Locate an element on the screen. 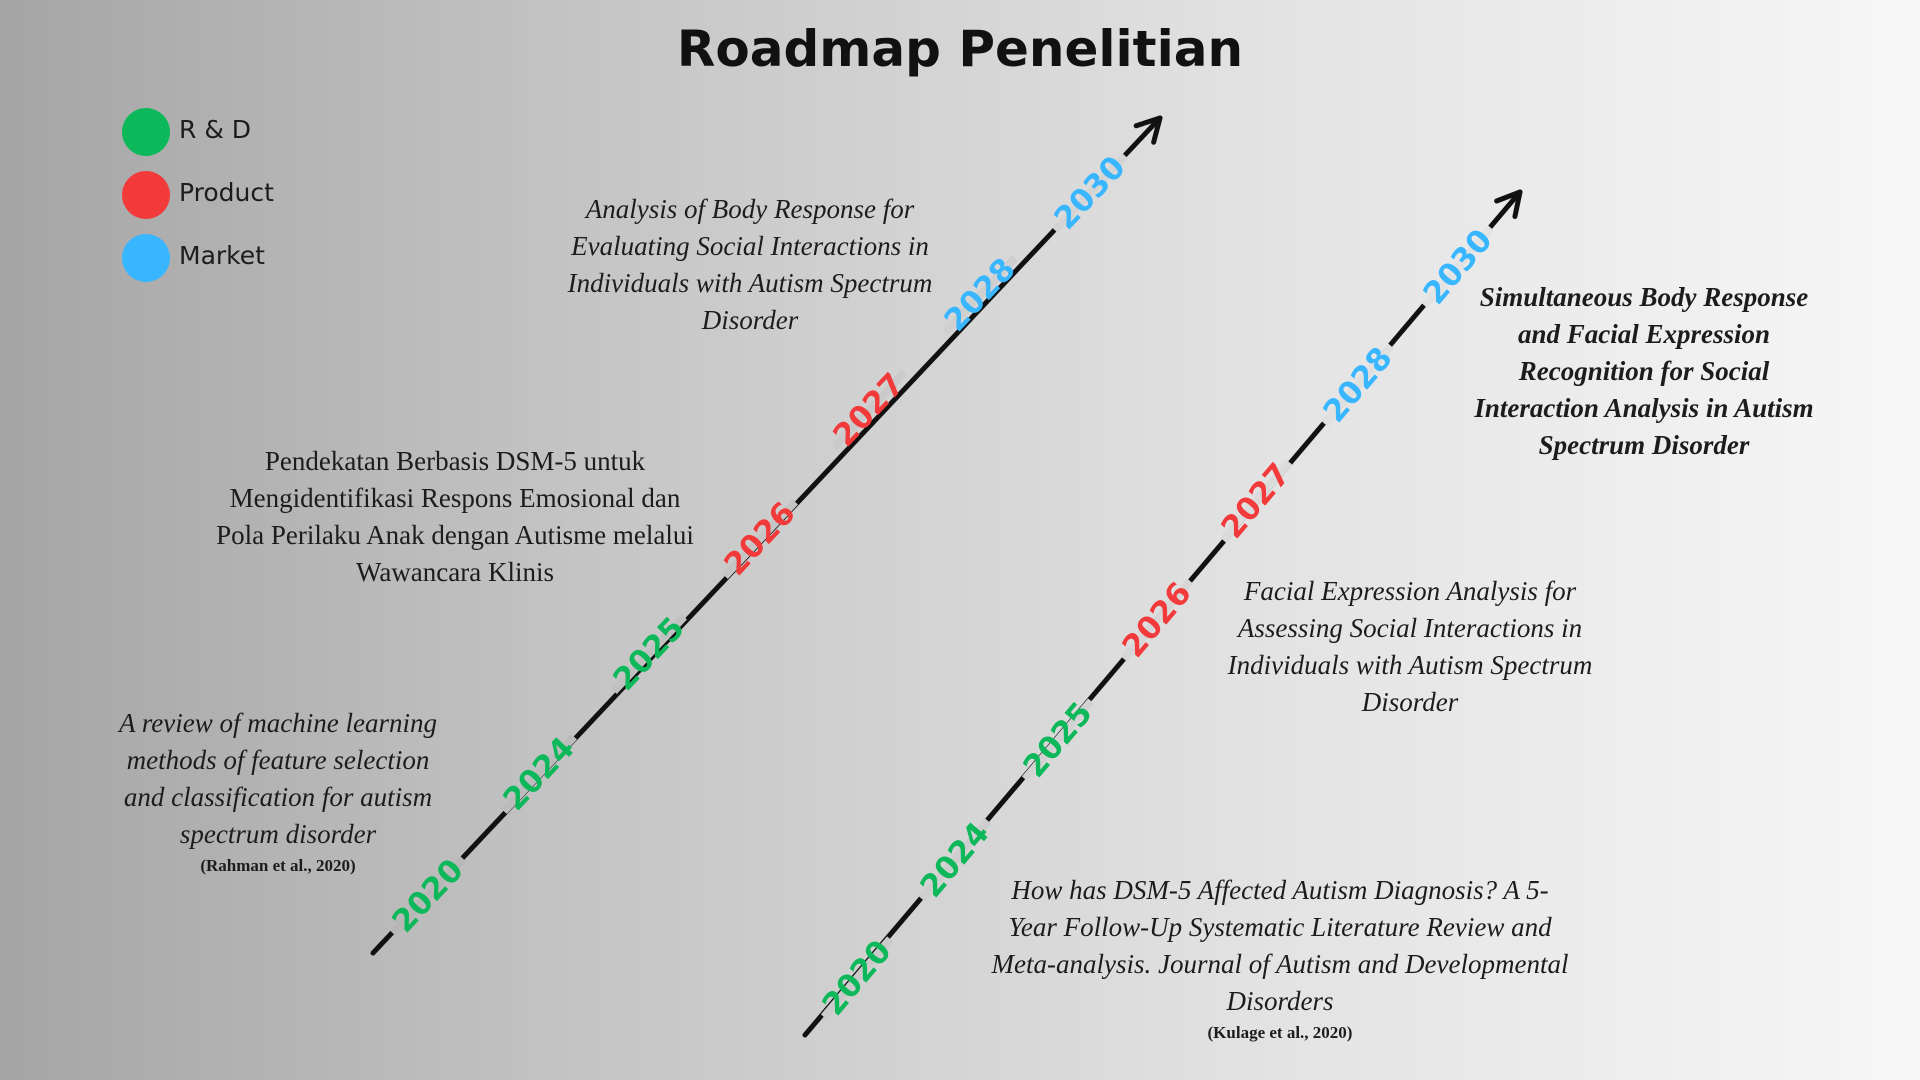 The height and width of the screenshot is (1080, 1920). milestone-year-2020: 2020 is located at coordinates (856, 977).